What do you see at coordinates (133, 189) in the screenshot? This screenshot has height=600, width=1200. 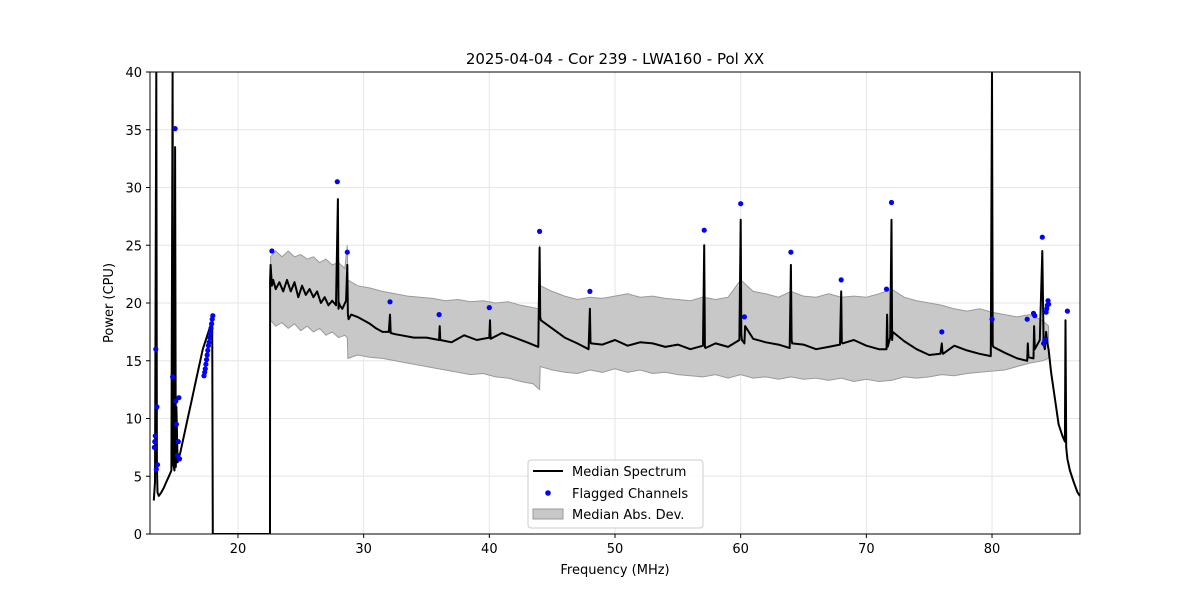 I see `y-tick-label: 30` at bounding box center [133, 189].